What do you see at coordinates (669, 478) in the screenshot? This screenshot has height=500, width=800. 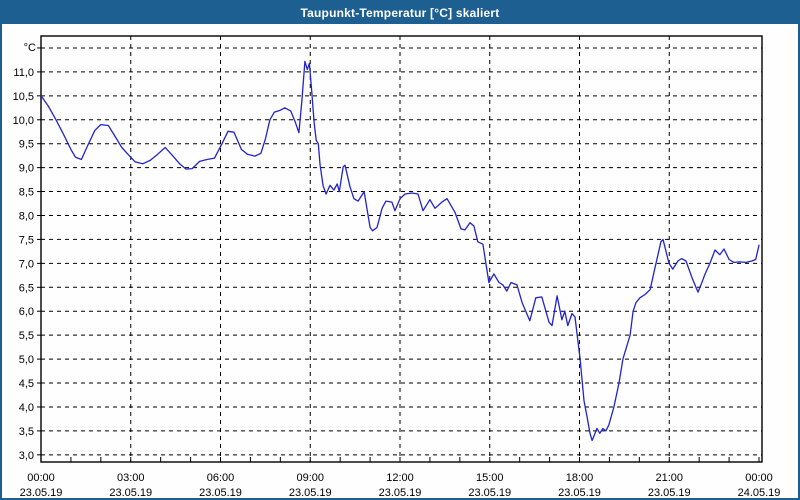 I see `x-tick-time-label: 21:00` at bounding box center [669, 478].